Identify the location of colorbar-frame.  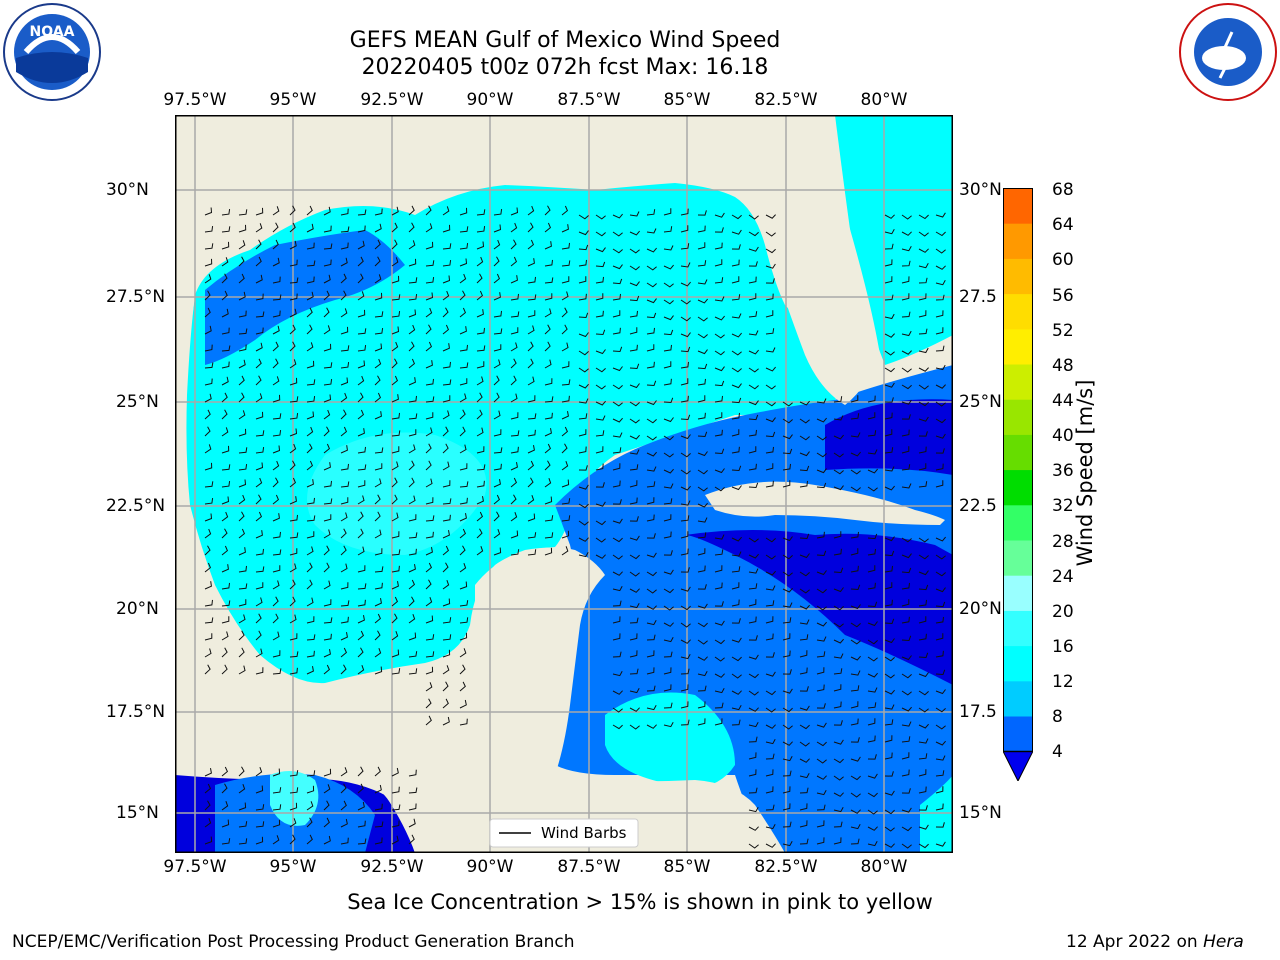
(1018, 470).